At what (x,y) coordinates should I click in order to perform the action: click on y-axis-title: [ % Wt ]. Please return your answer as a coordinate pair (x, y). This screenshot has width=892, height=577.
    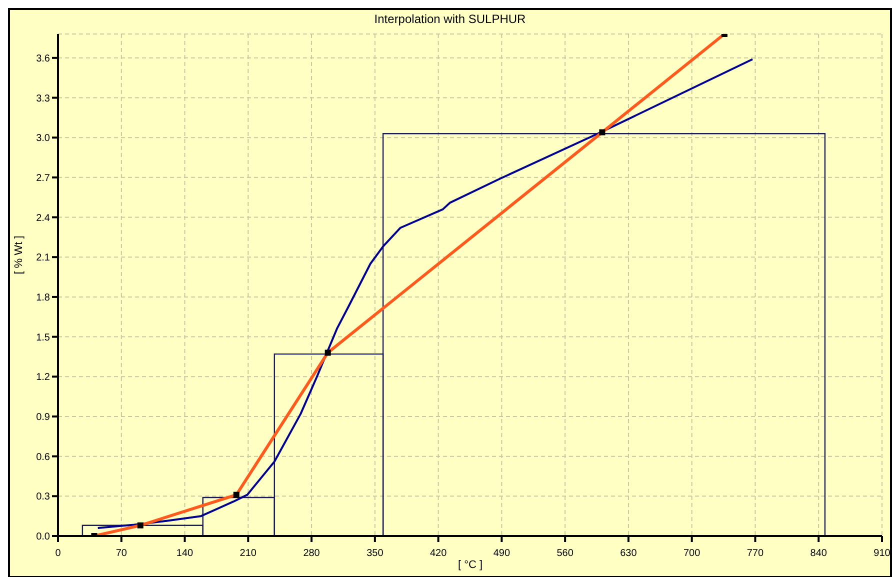
    Looking at the image, I should click on (18, 255).